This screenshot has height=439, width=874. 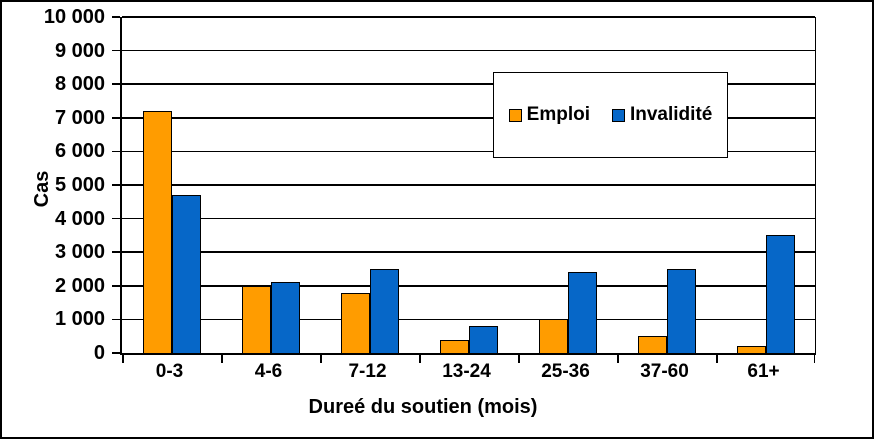 I want to click on x-tick-label-7-12: 7-12, so click(x=367, y=371).